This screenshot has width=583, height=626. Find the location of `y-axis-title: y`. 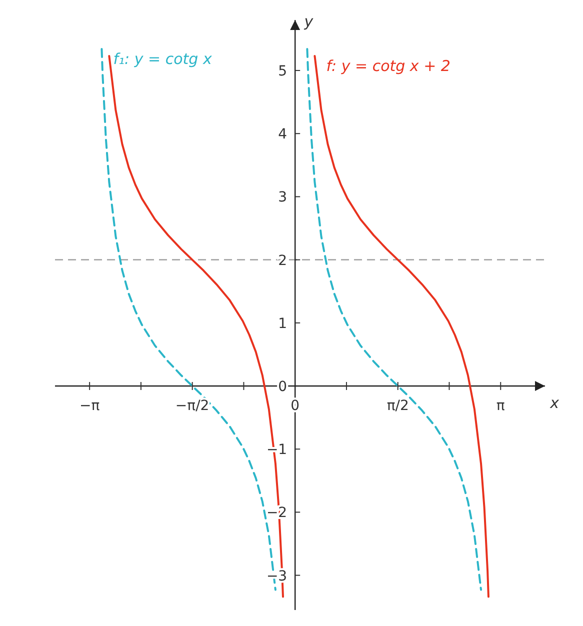

y-axis-title: y is located at coordinates (308, 21).